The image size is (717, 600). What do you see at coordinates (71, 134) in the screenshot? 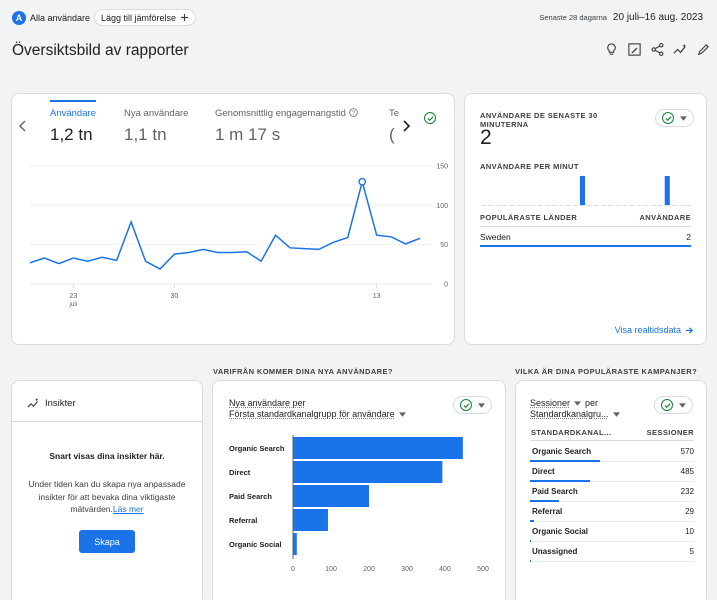
I see `metric-value: 1,2 tn` at bounding box center [71, 134].